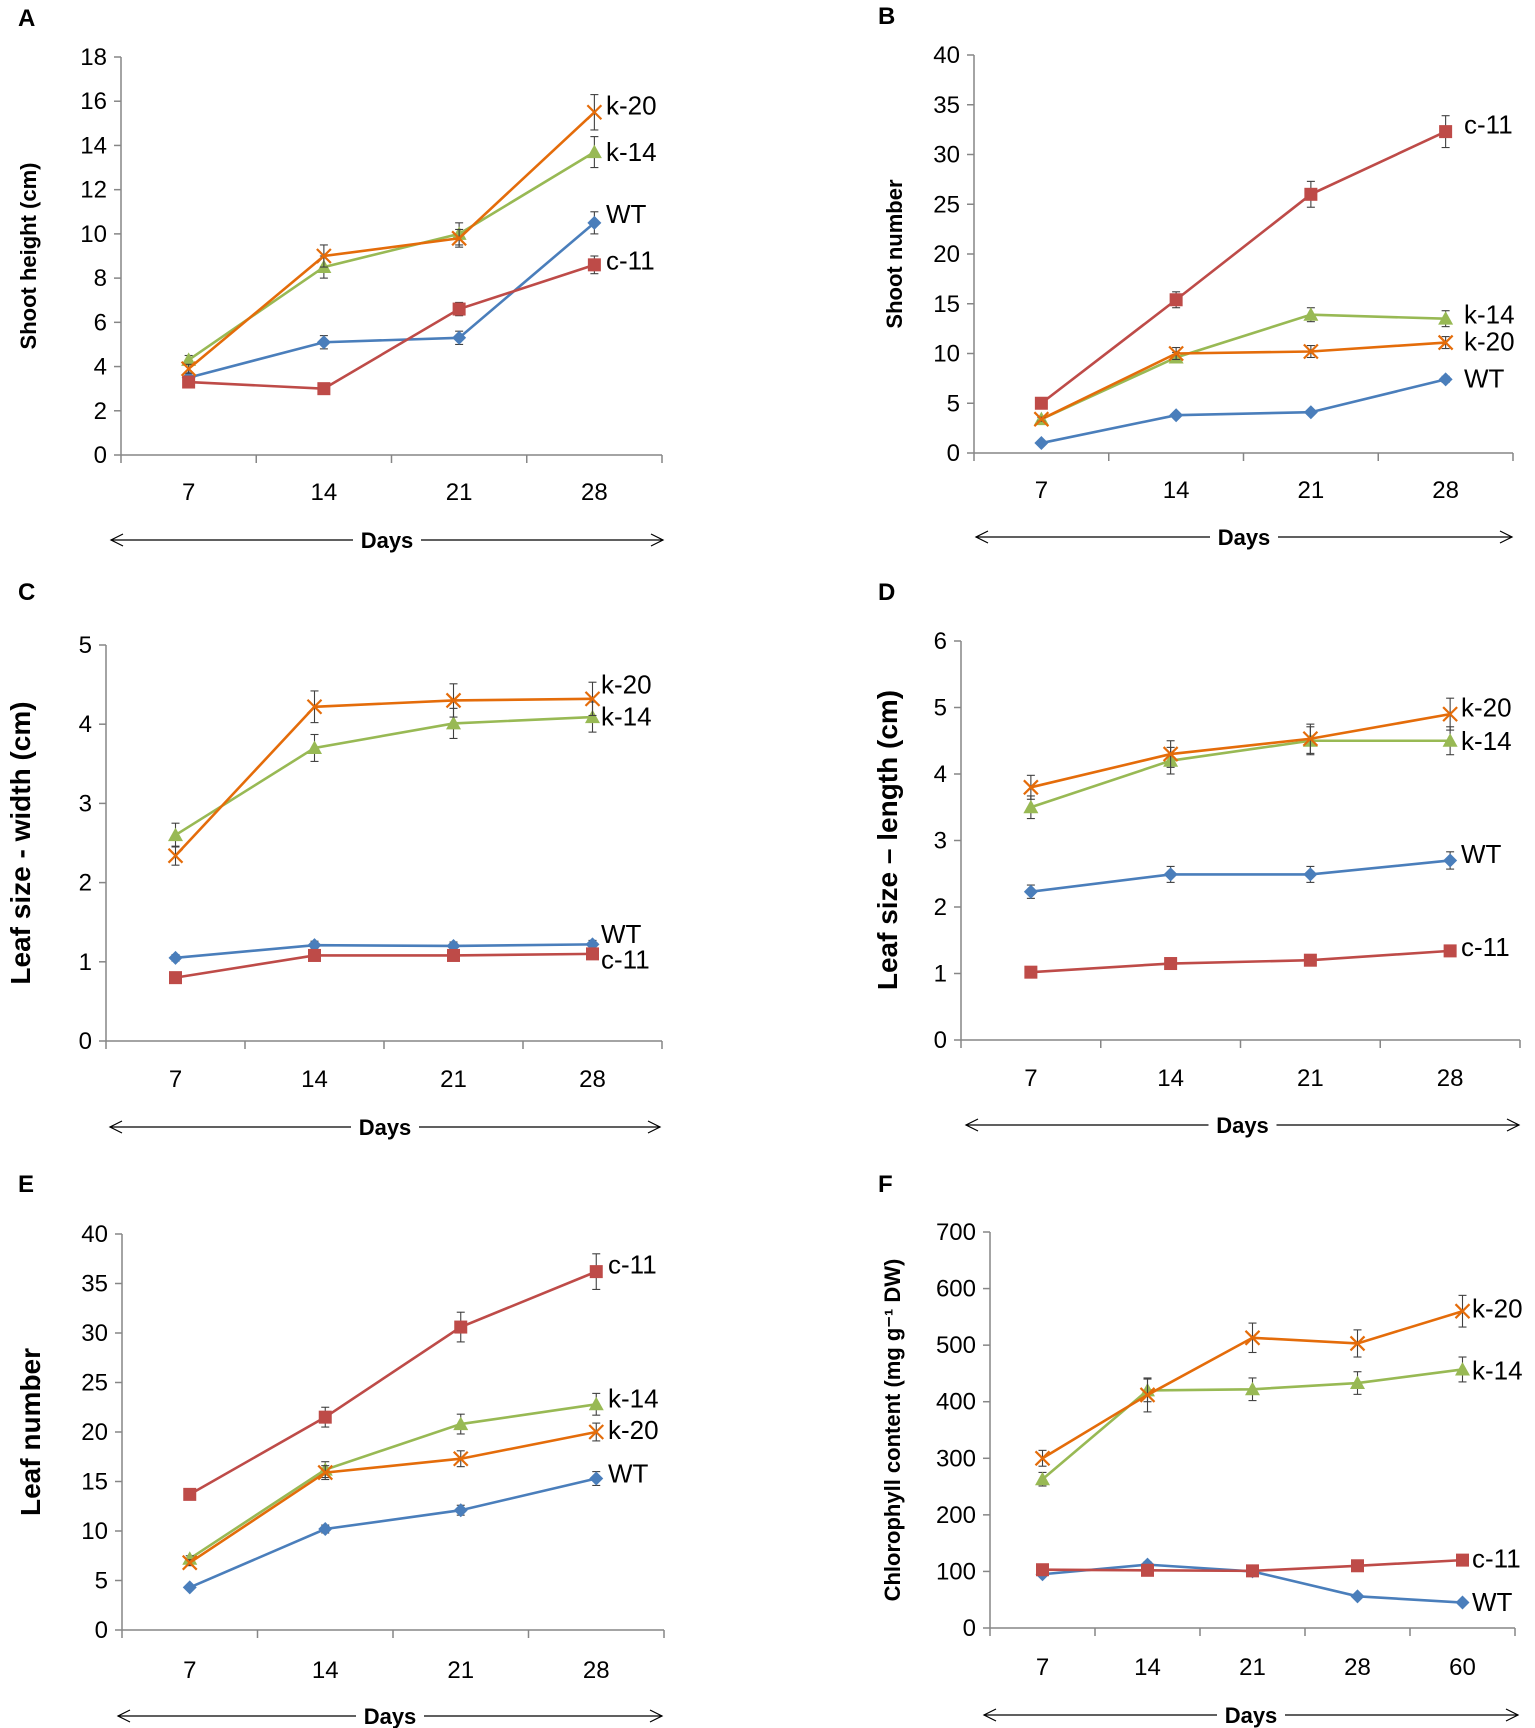 This screenshot has height=1728, width=1535. Describe the element at coordinates (1462, 1667) in the screenshot. I see `x-tick-label: 60` at that location.